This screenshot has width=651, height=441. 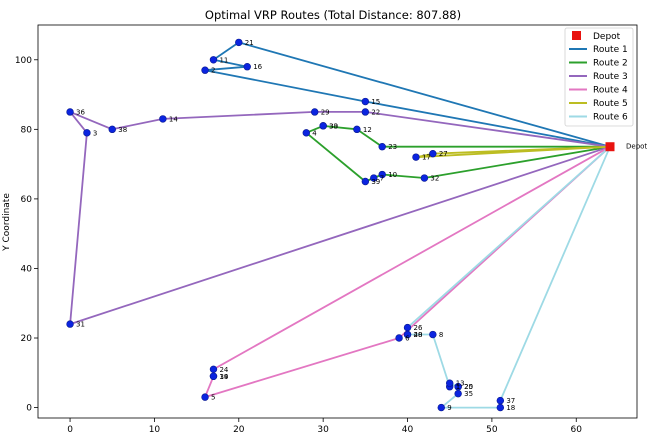 I want to click on node-label: 18, so click(x=510, y=408).